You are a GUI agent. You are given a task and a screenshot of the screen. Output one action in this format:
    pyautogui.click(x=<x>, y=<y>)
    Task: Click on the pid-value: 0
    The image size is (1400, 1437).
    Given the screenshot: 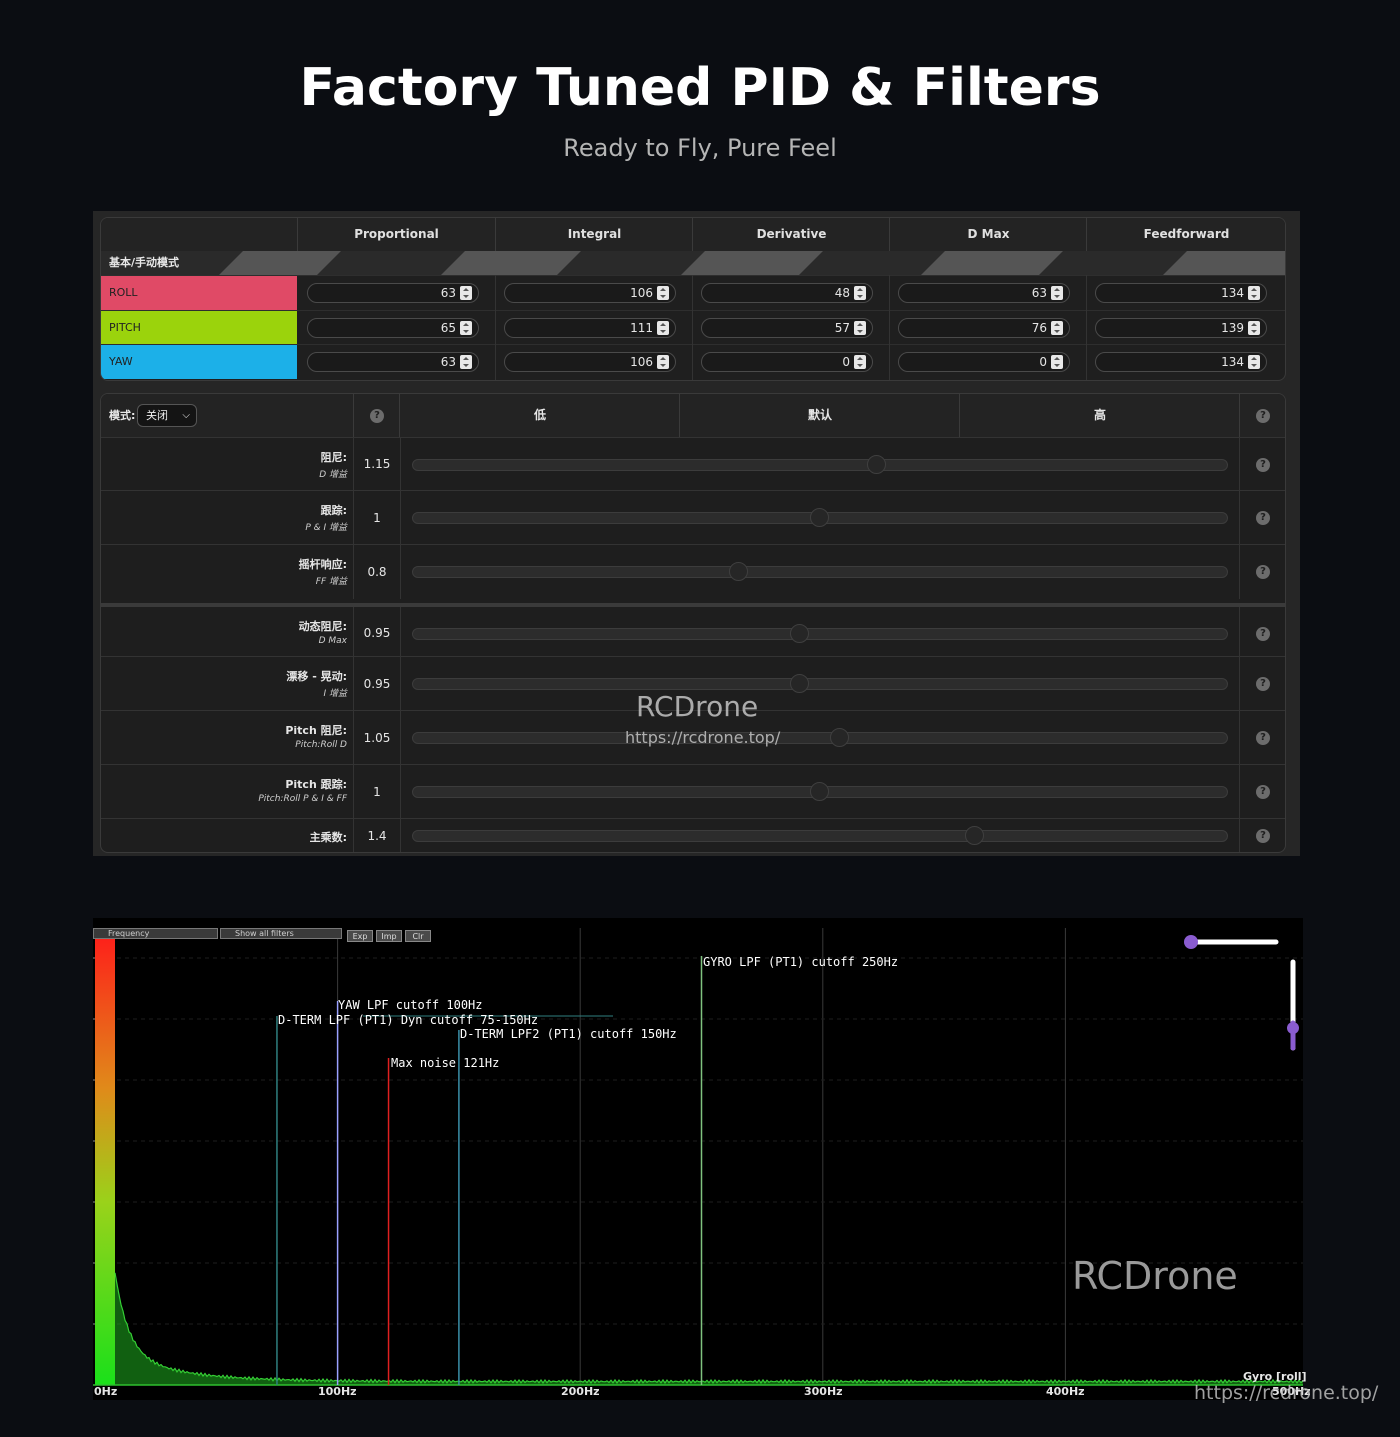 What is the action you would take?
    pyautogui.click(x=1043, y=362)
    